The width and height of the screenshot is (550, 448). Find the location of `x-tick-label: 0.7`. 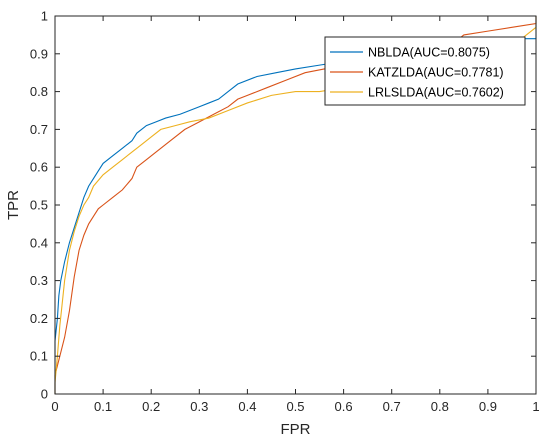

x-tick-label: 0.7 is located at coordinates (392, 406).